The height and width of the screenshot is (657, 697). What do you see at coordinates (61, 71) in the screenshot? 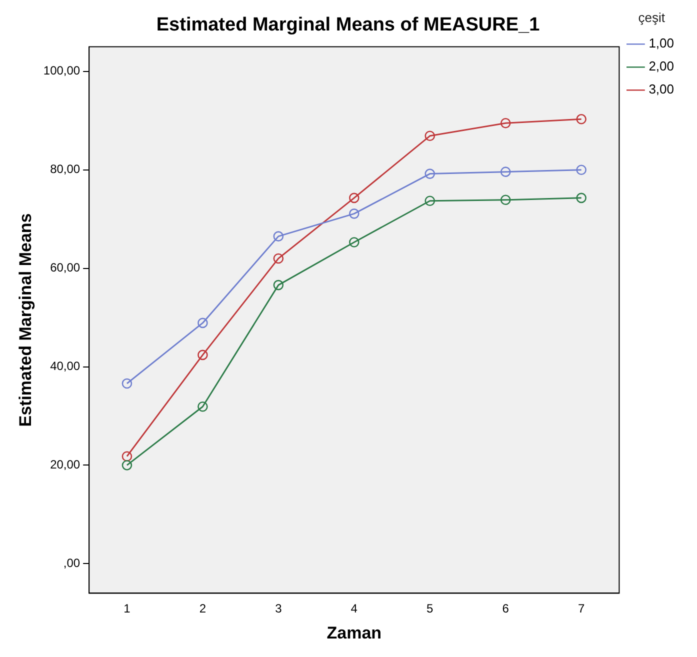
I see `y-tick-label: 100,00` at bounding box center [61, 71].